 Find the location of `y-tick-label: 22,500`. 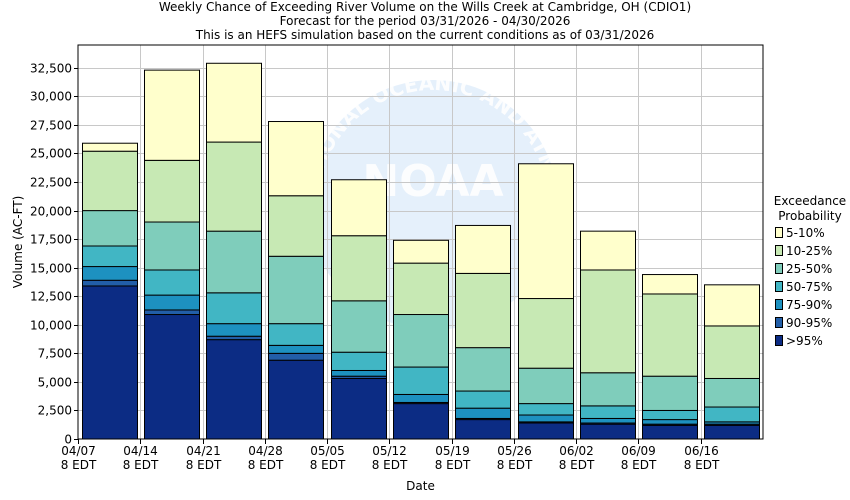

y-tick-label: 22,500 is located at coordinates (51, 183).